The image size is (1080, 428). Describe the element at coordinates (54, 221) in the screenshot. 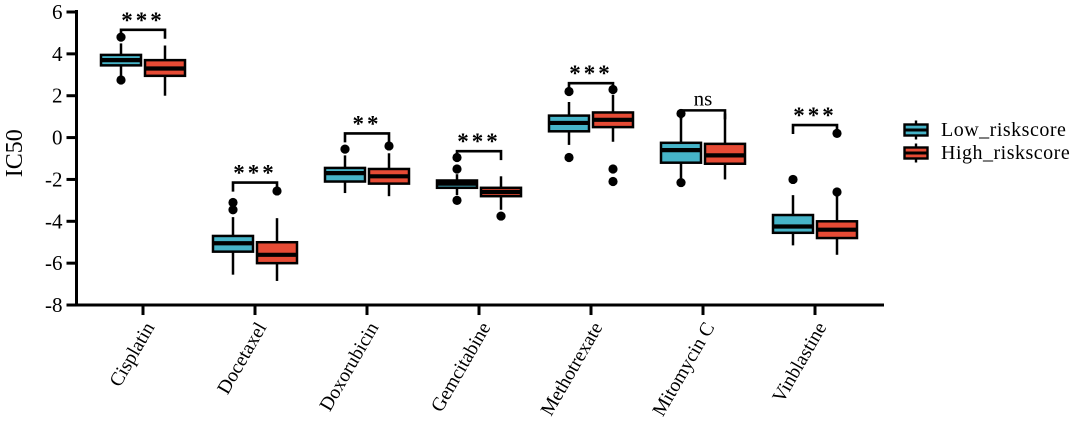

I see `y-tick-label: -4` at that location.